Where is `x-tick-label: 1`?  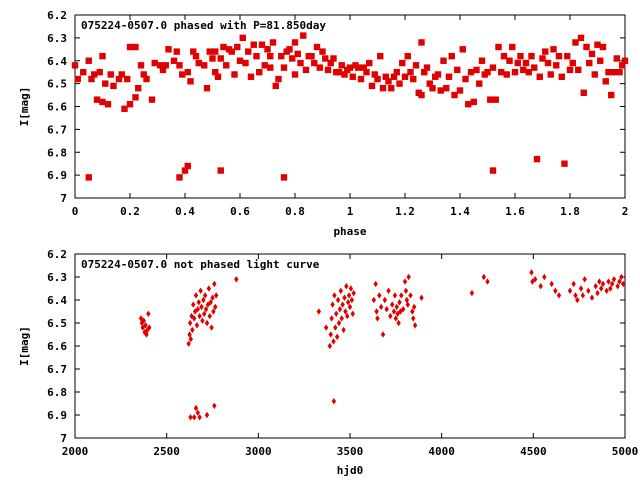 x-tick-label: 1 is located at coordinates (350, 211).